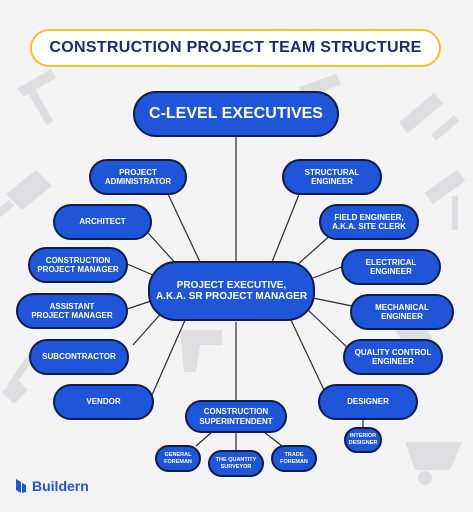 The width and height of the screenshot is (473, 512). I want to click on connector-qc, so click(329, 330).